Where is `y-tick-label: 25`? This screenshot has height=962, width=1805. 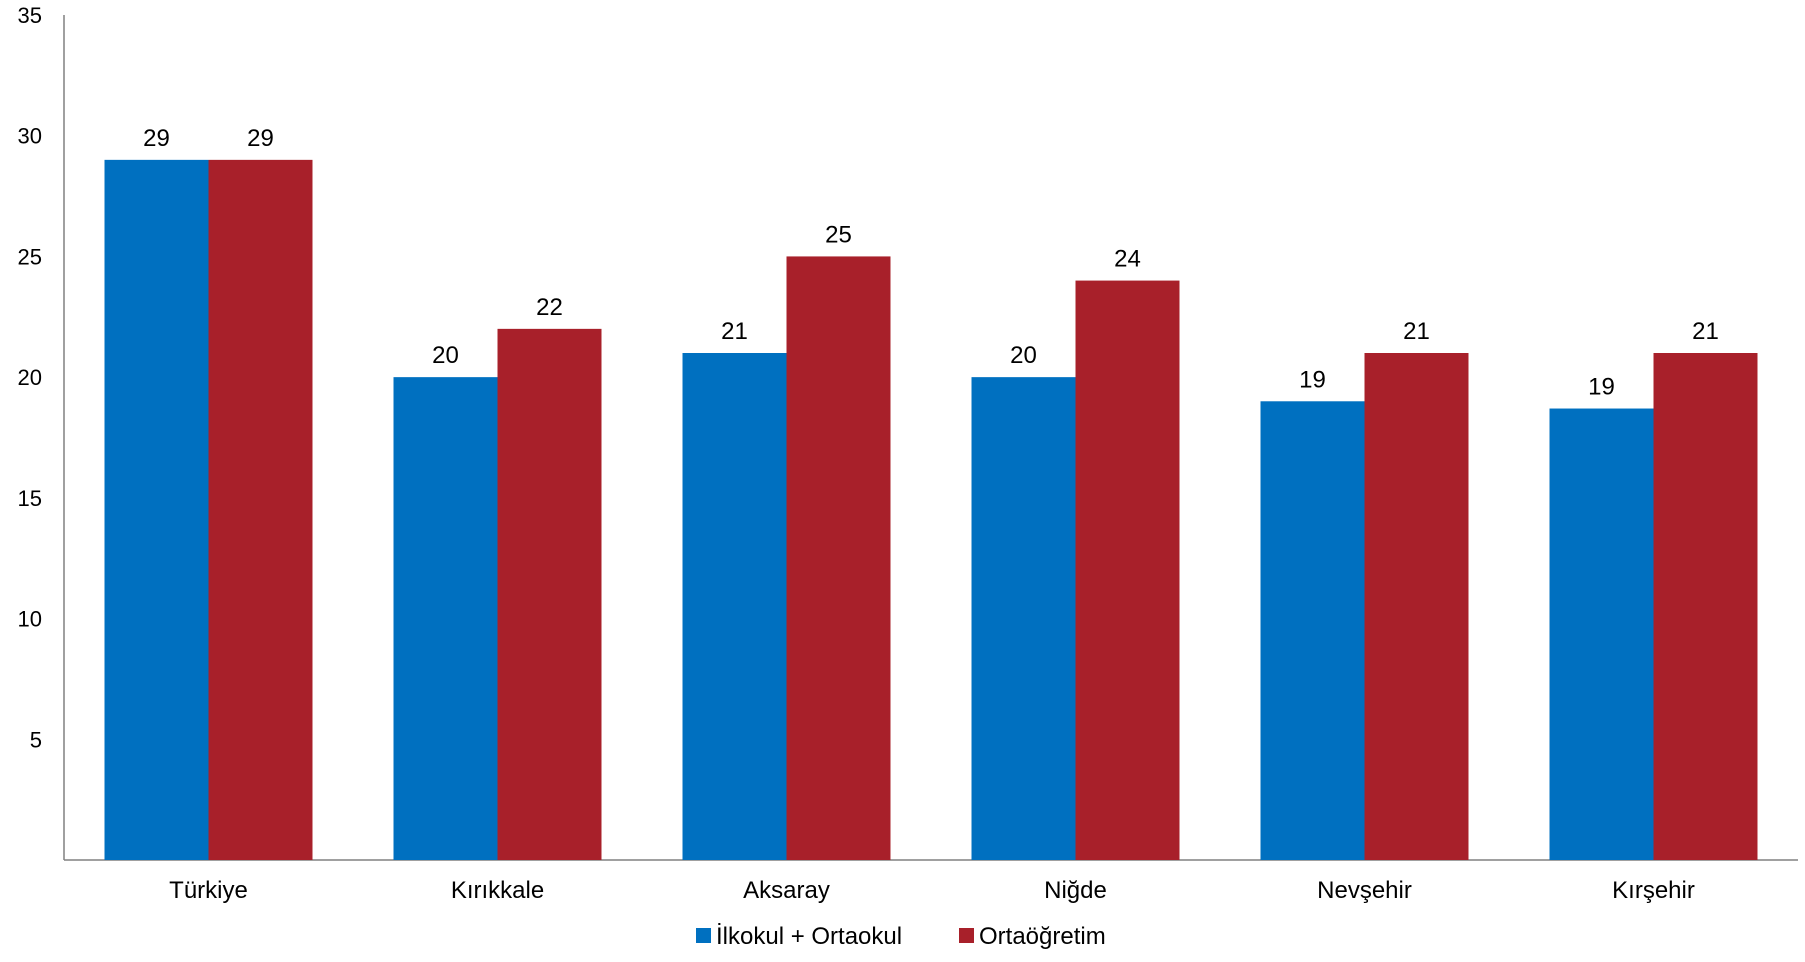
y-tick-label: 25 is located at coordinates (30, 256).